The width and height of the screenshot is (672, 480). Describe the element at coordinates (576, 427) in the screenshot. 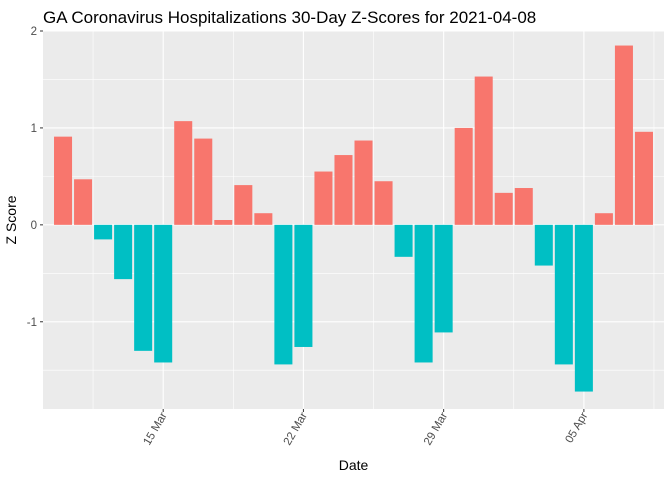

I see `x-tick-label: 05 Apr` at that location.